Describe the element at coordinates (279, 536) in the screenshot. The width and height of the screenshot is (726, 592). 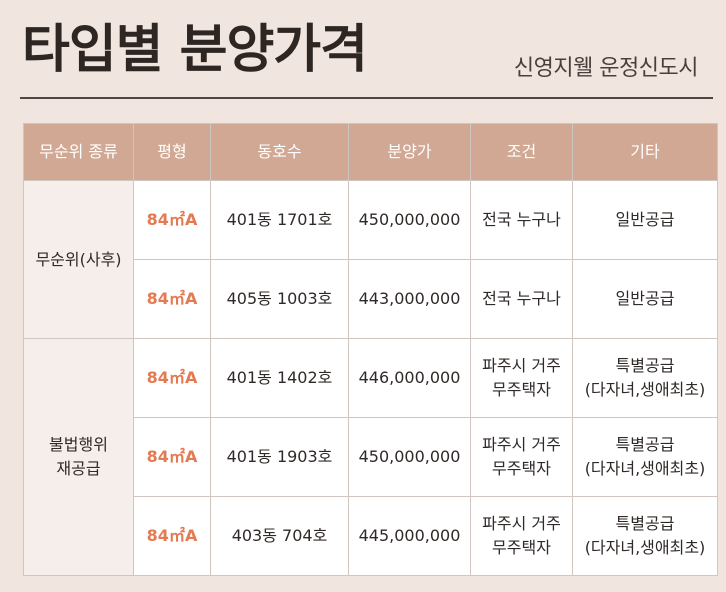
I see `unit-cell: 403동 704호` at that location.